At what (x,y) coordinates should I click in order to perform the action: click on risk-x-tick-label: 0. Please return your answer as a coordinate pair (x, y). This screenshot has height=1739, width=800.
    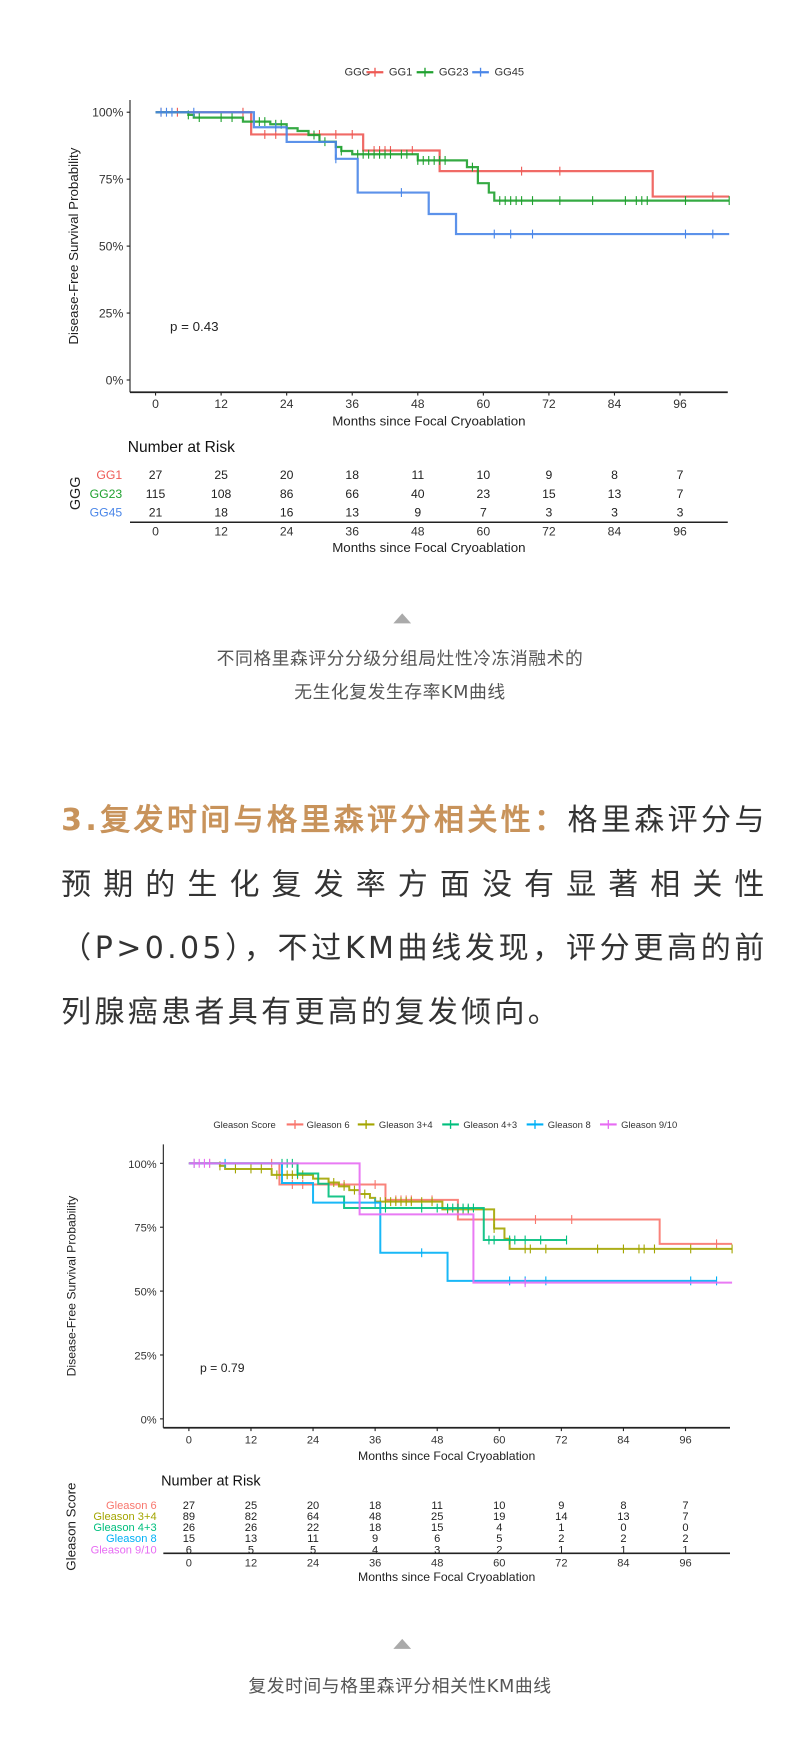
    Looking at the image, I should click on (155, 532).